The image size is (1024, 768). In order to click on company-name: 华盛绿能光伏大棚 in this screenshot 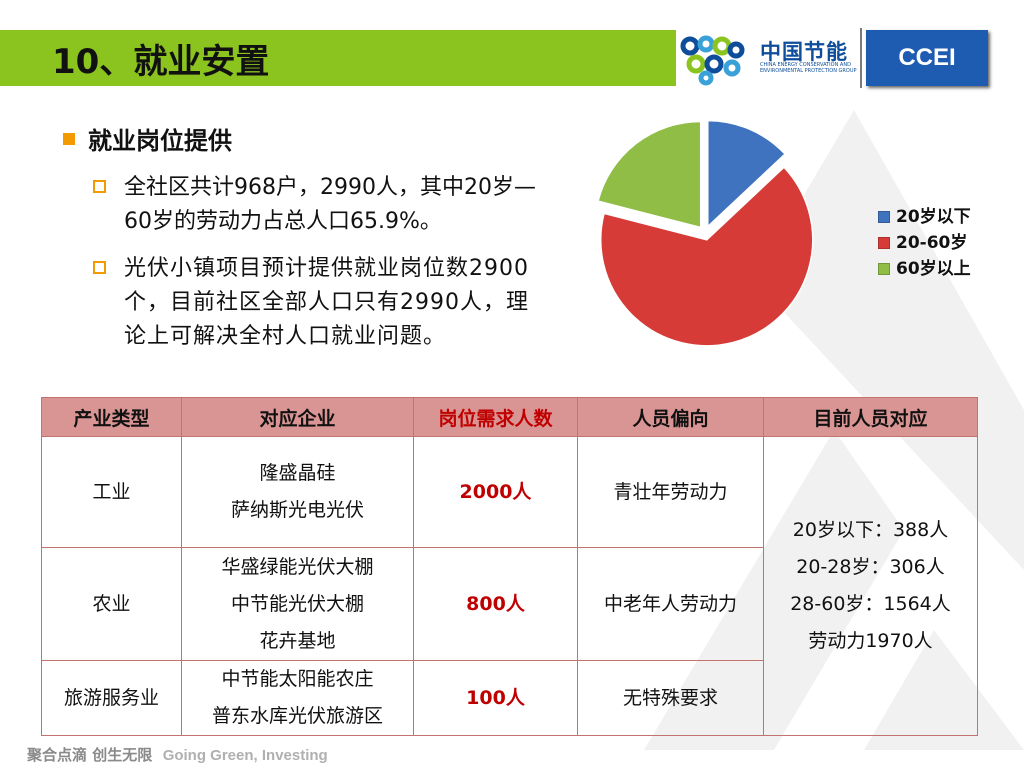, I will do `click(297, 566)`.